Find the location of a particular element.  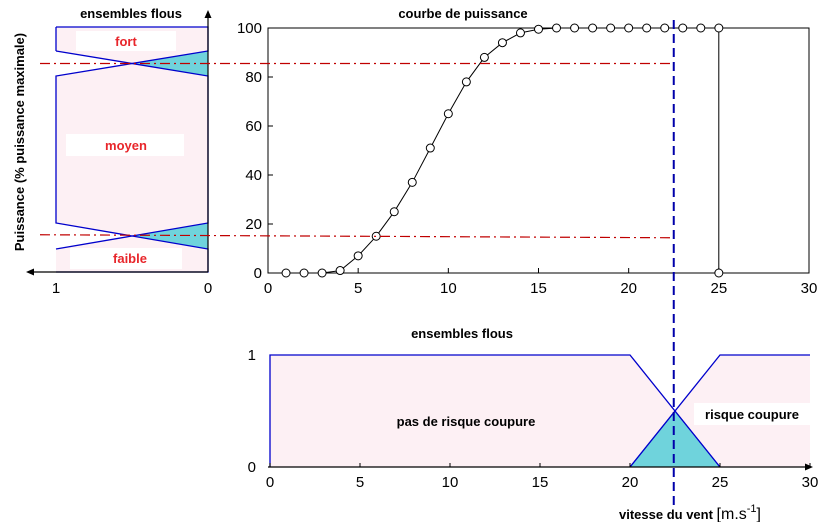

power-activation-high-area is located at coordinates (170, 63).